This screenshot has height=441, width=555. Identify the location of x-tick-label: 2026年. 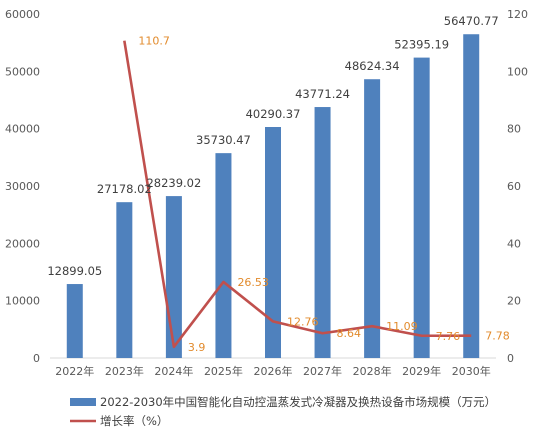
(273, 371).